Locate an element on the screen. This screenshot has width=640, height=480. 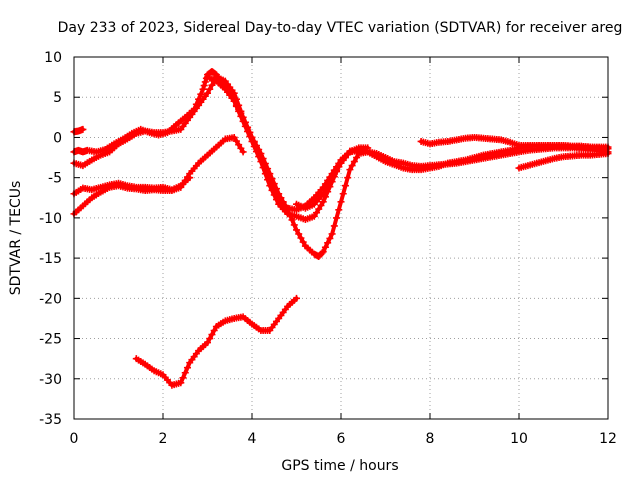
x-tick-label: 4 is located at coordinates (252, 439).